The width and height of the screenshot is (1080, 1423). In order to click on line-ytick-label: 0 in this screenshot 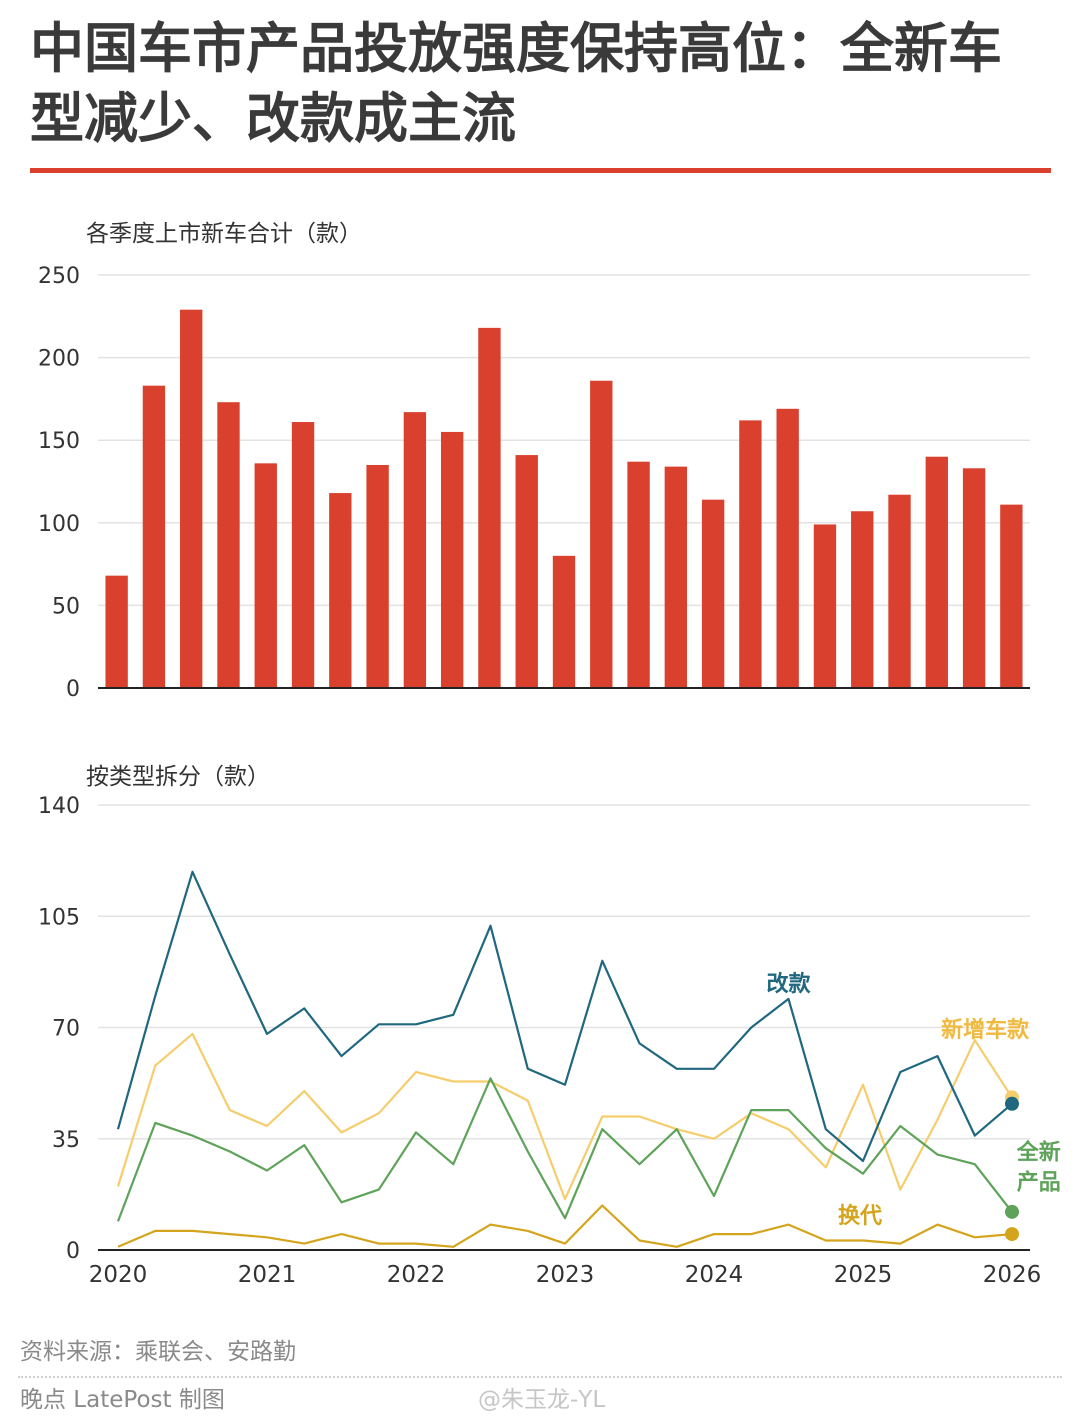, I will do `click(73, 1251)`.